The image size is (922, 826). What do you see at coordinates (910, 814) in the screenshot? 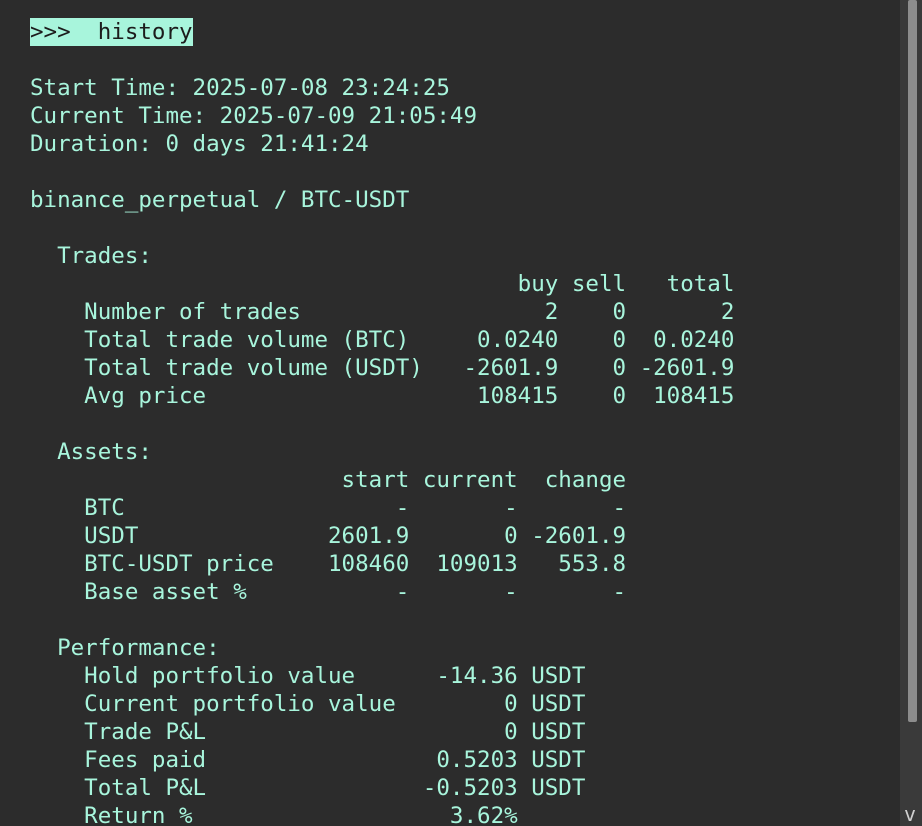
I see `scroll-down-icon: v` at bounding box center [910, 814].